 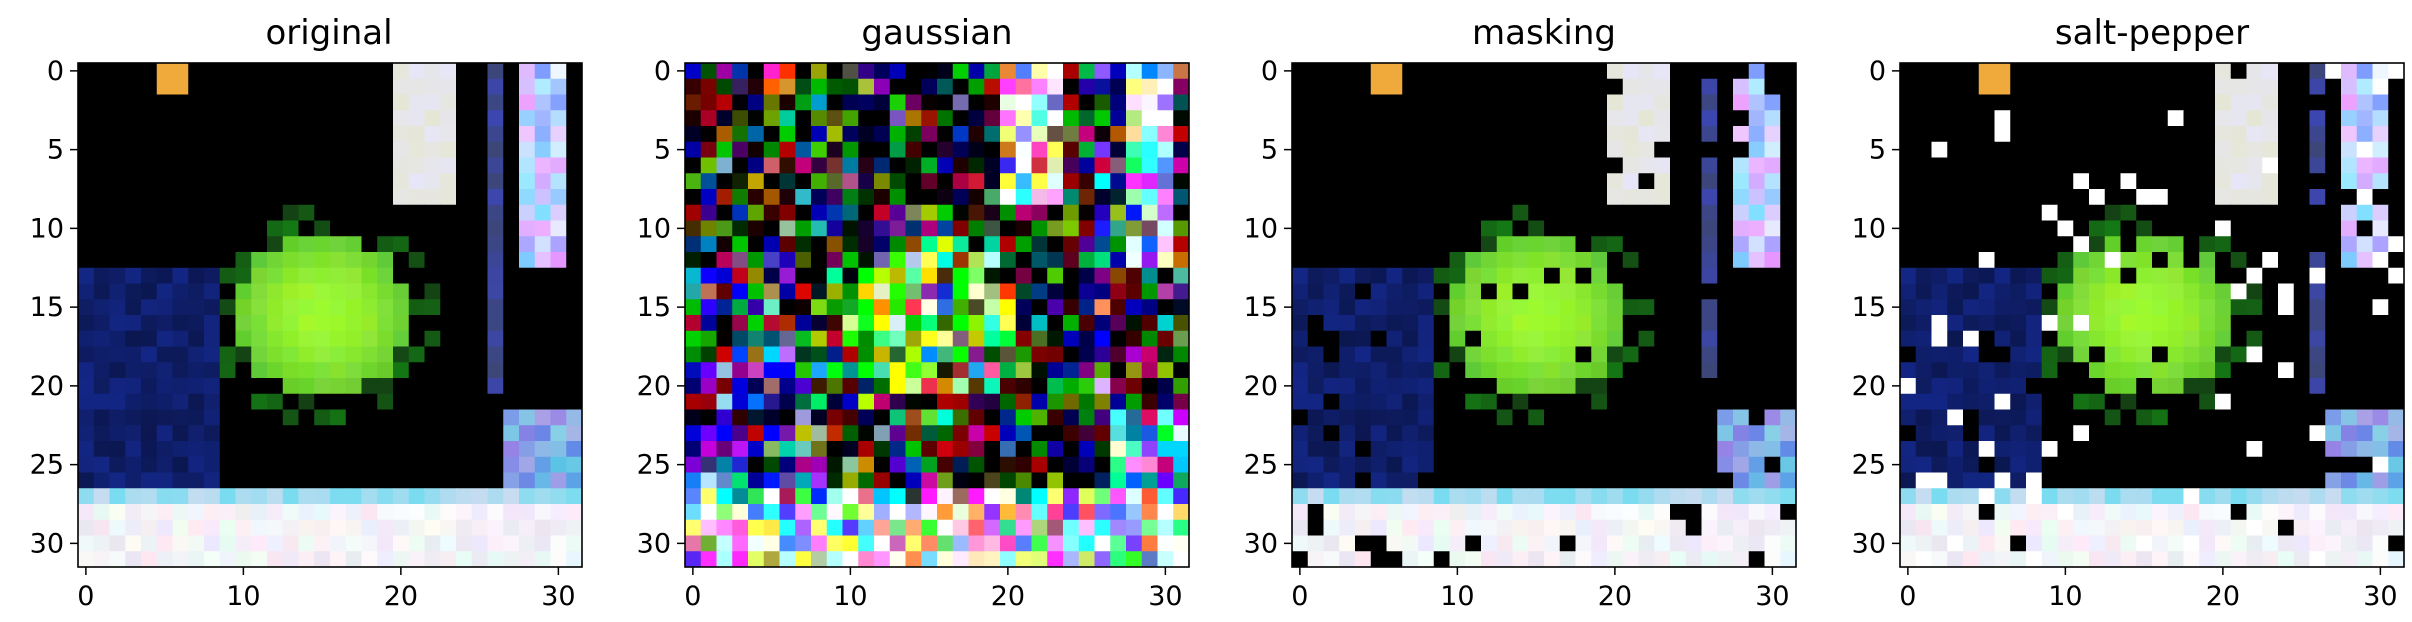 I want to click on panel-title: gaussian, so click(x=936, y=33).